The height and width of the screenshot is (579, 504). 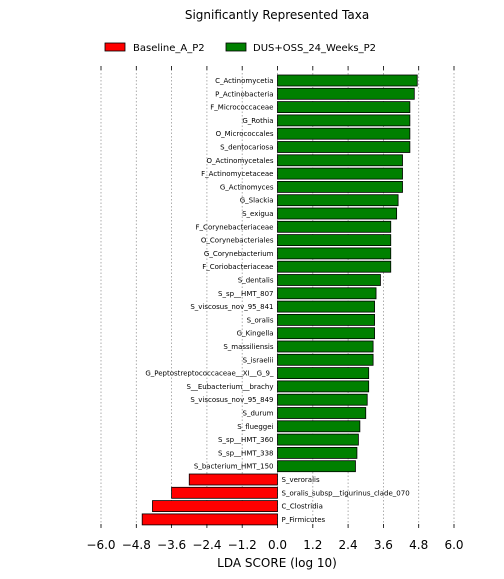 I want to click on x-tick-label: −4.8, so click(x=136, y=545).